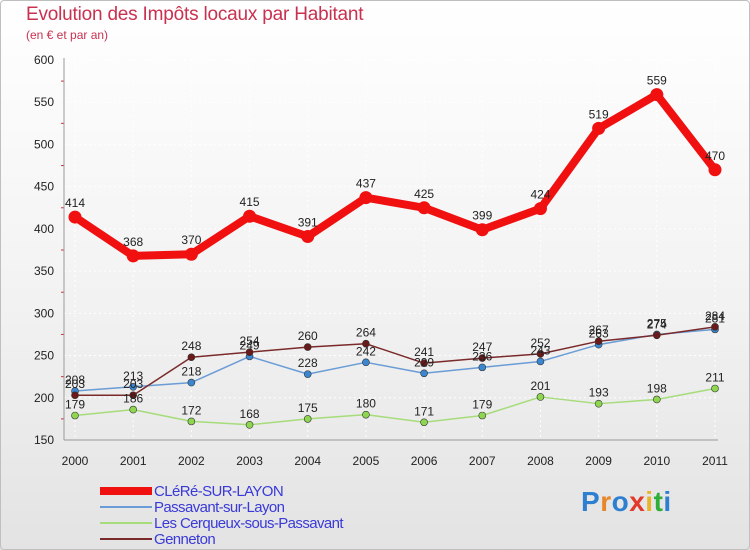  I want to click on x-tick-label: 2007, so click(482, 461).